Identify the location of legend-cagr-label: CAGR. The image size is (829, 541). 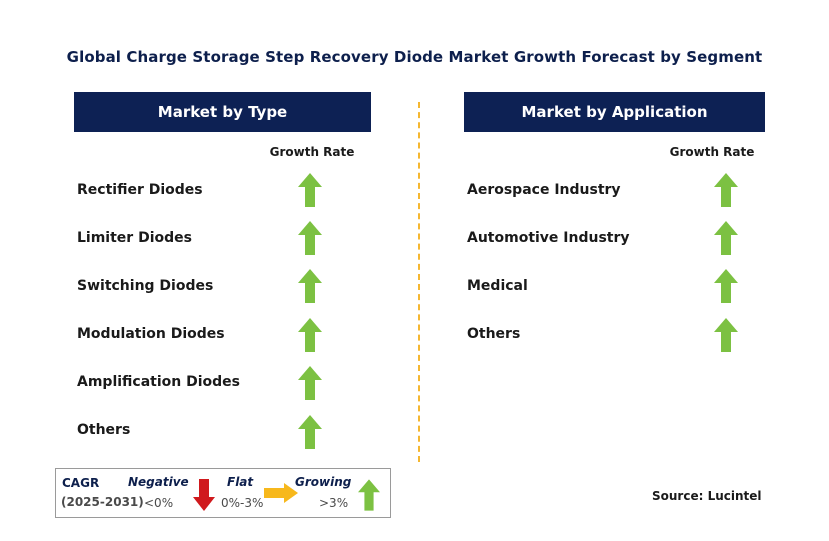
(81, 483).